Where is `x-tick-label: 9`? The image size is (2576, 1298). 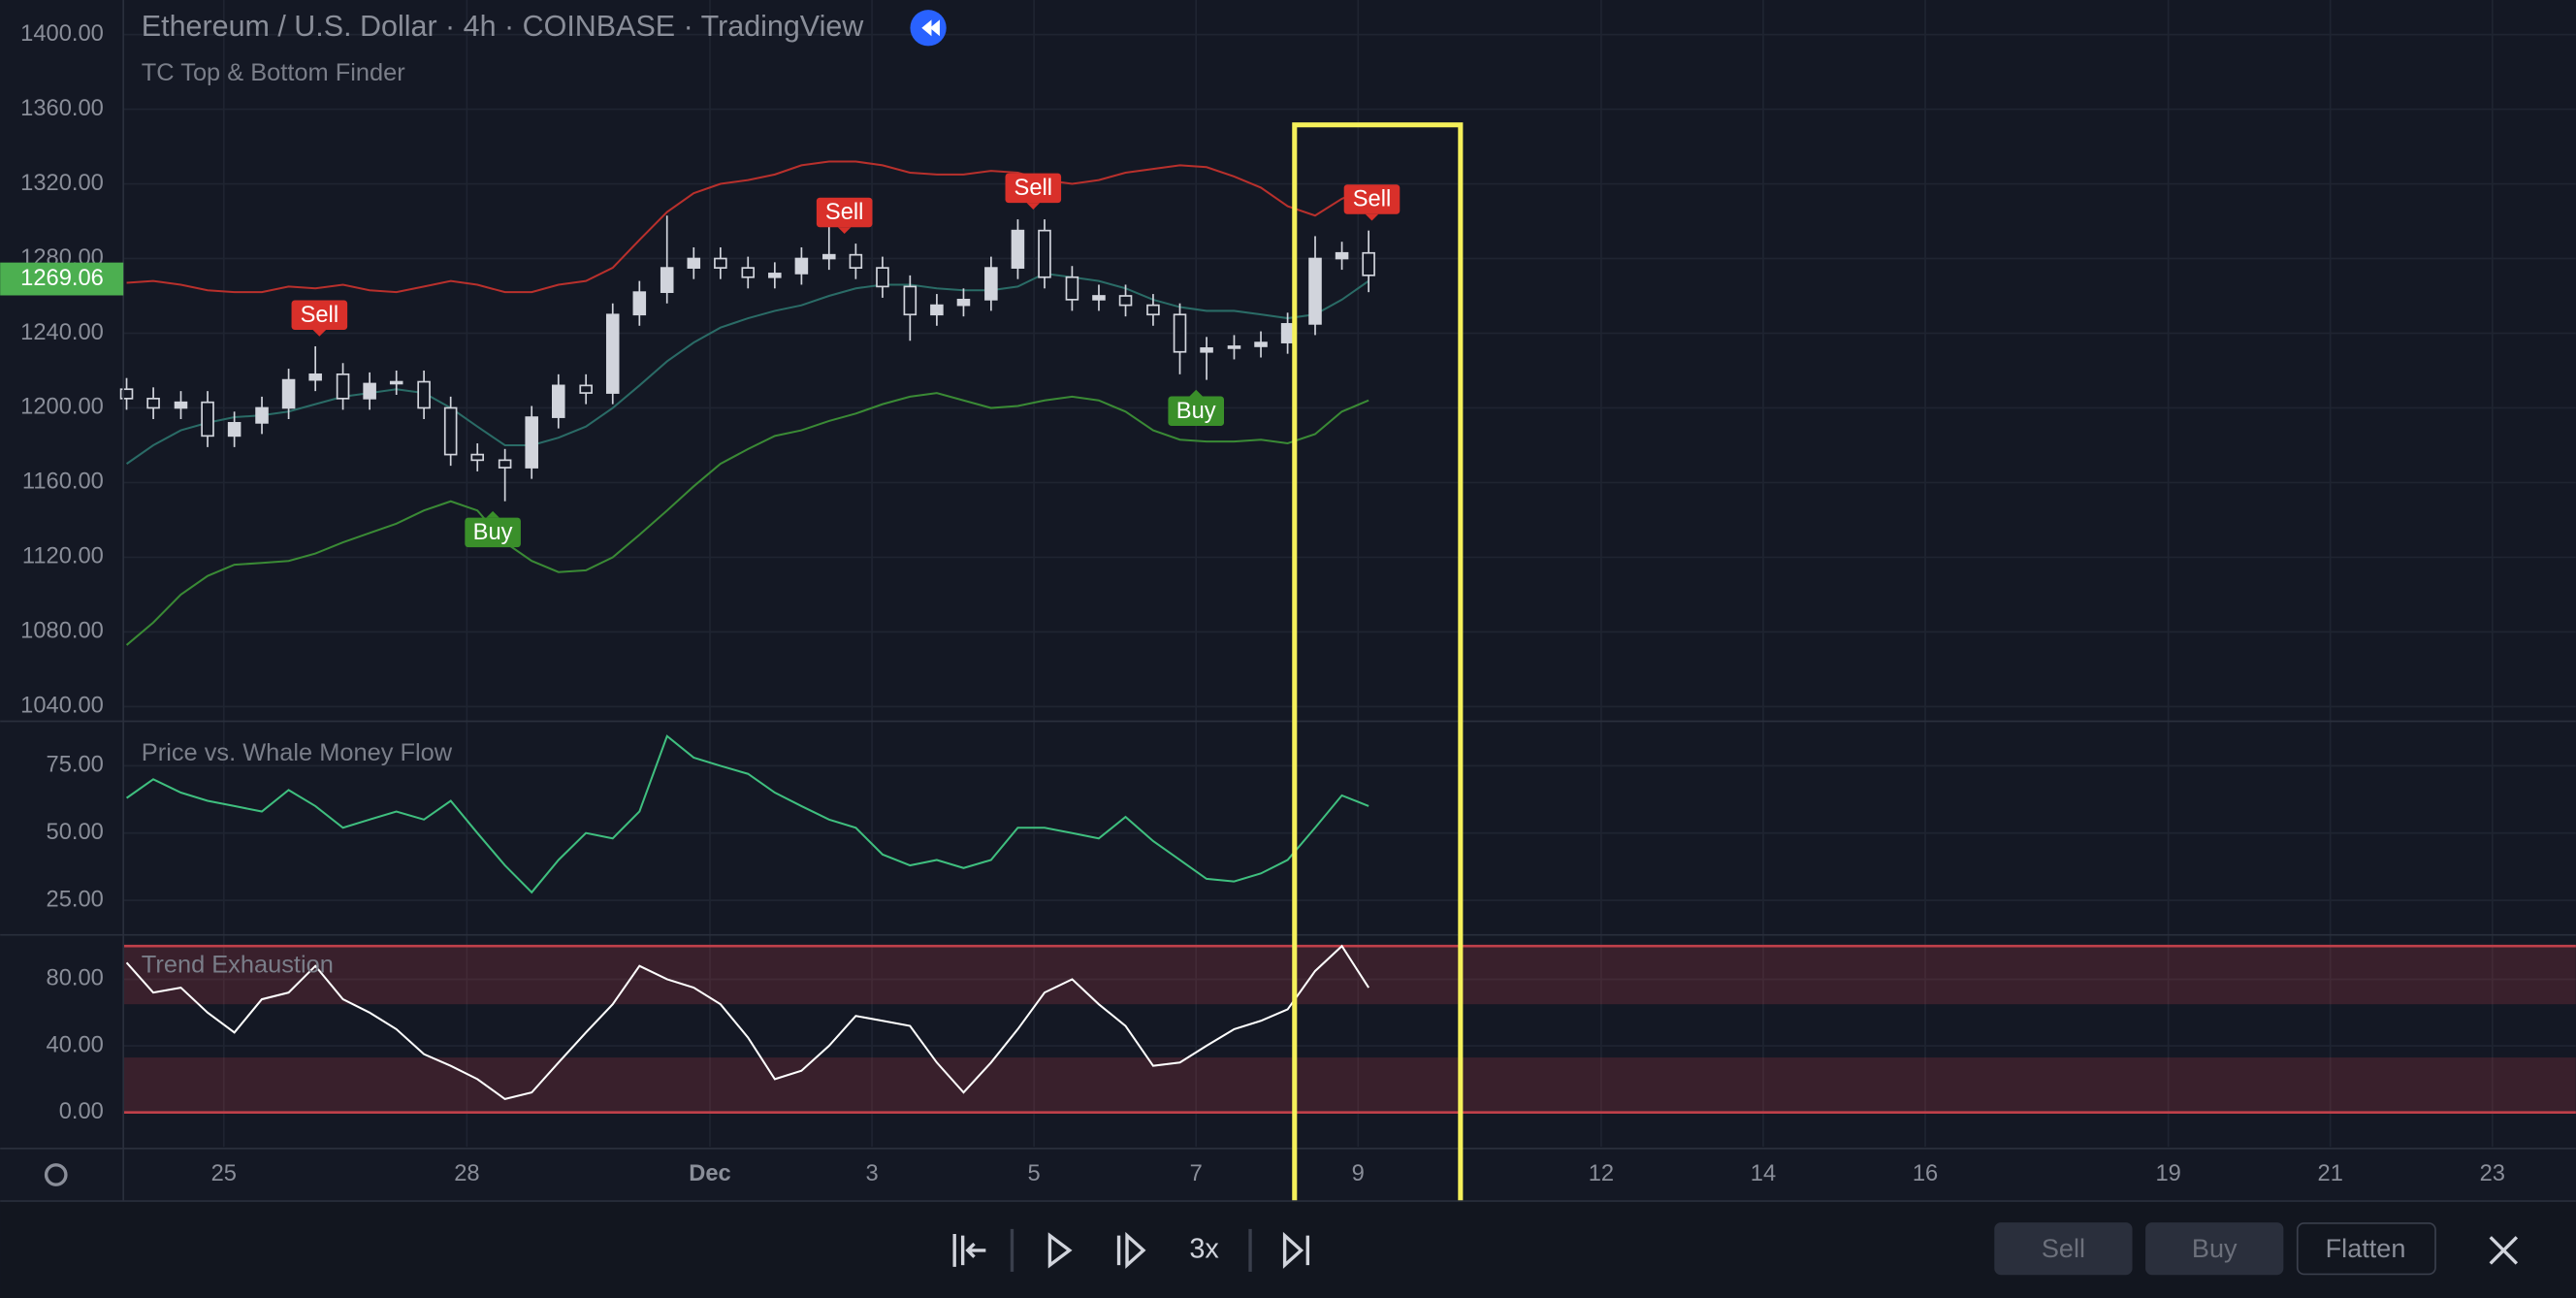 x-tick-label: 9 is located at coordinates (1358, 1173).